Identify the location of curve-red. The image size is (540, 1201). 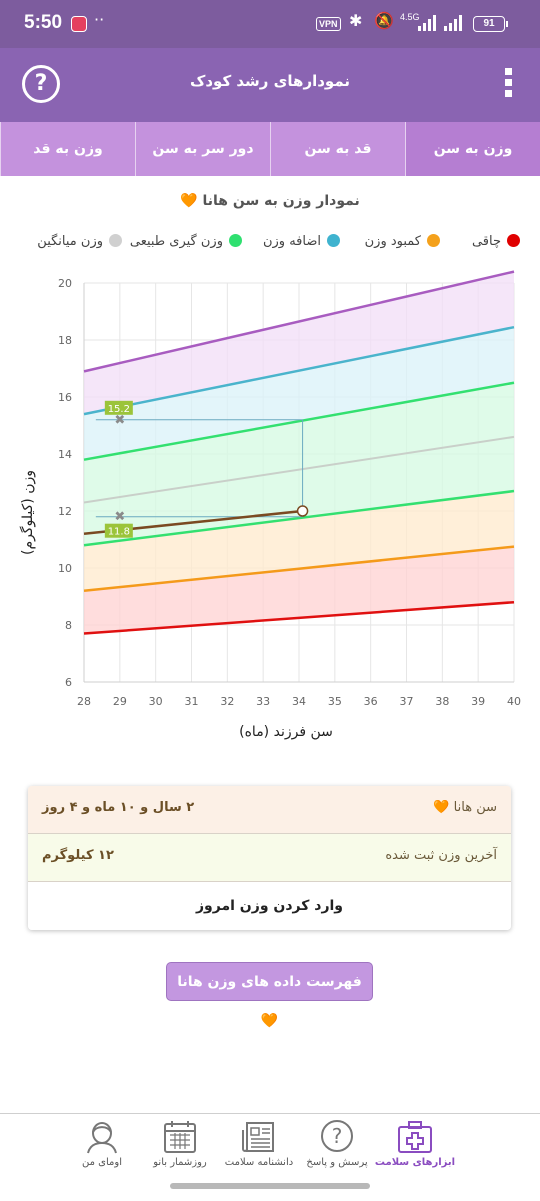
(299, 617).